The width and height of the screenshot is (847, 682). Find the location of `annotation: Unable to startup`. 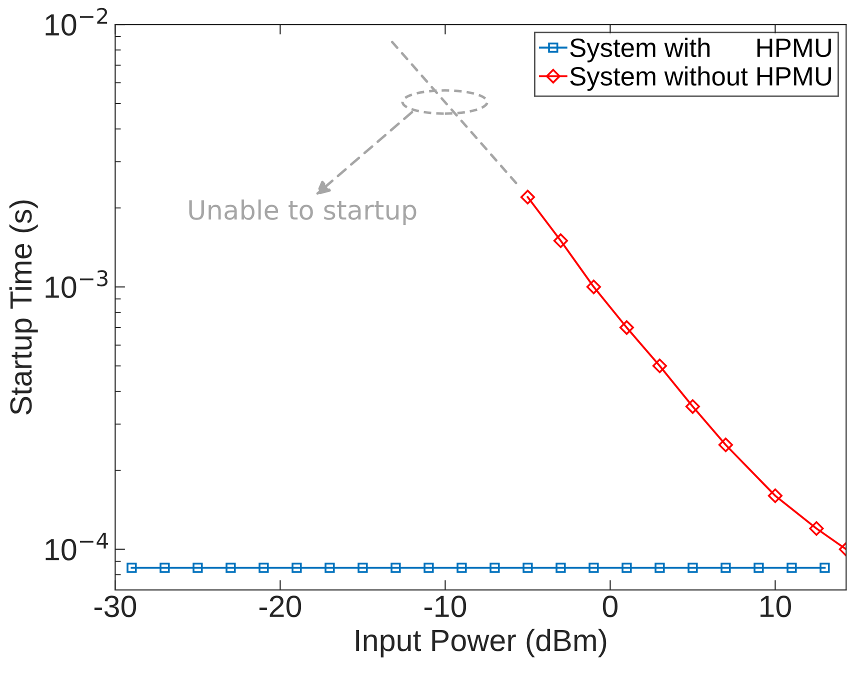

annotation: Unable to startup is located at coordinates (302, 212).